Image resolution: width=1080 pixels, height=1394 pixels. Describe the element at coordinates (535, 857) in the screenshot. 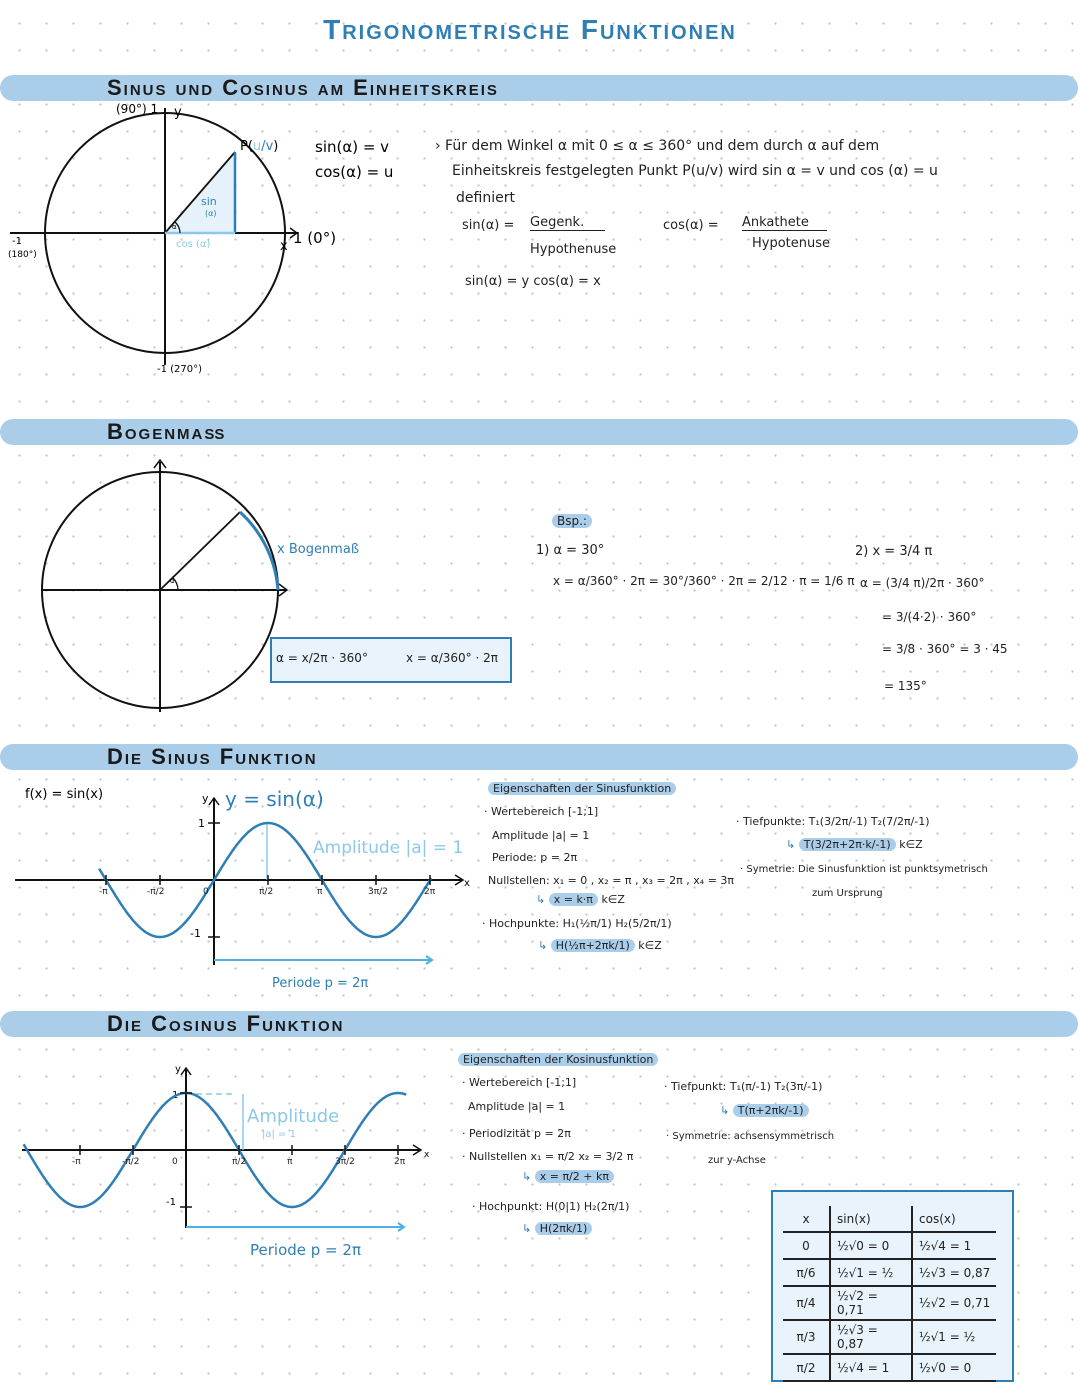

I see `sine-prop: Periode: p = 2π` at that location.